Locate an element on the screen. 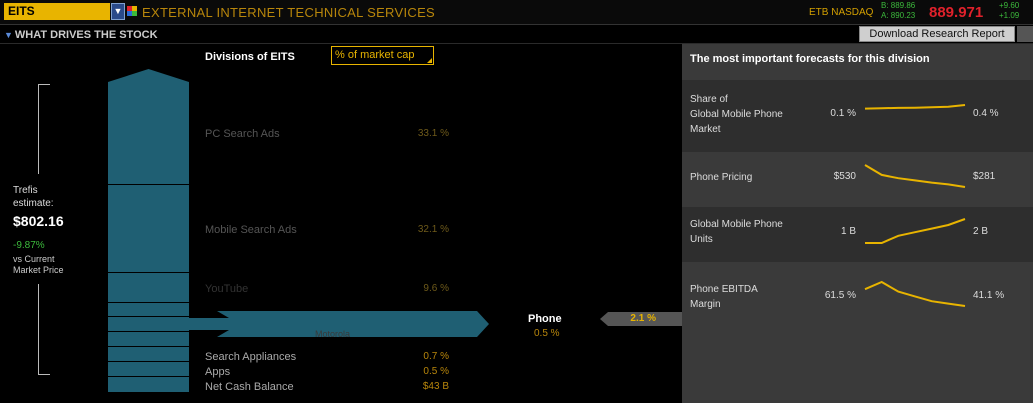 The height and width of the screenshot is (403, 1033). segment-search-appliances is located at coordinates (148, 339).